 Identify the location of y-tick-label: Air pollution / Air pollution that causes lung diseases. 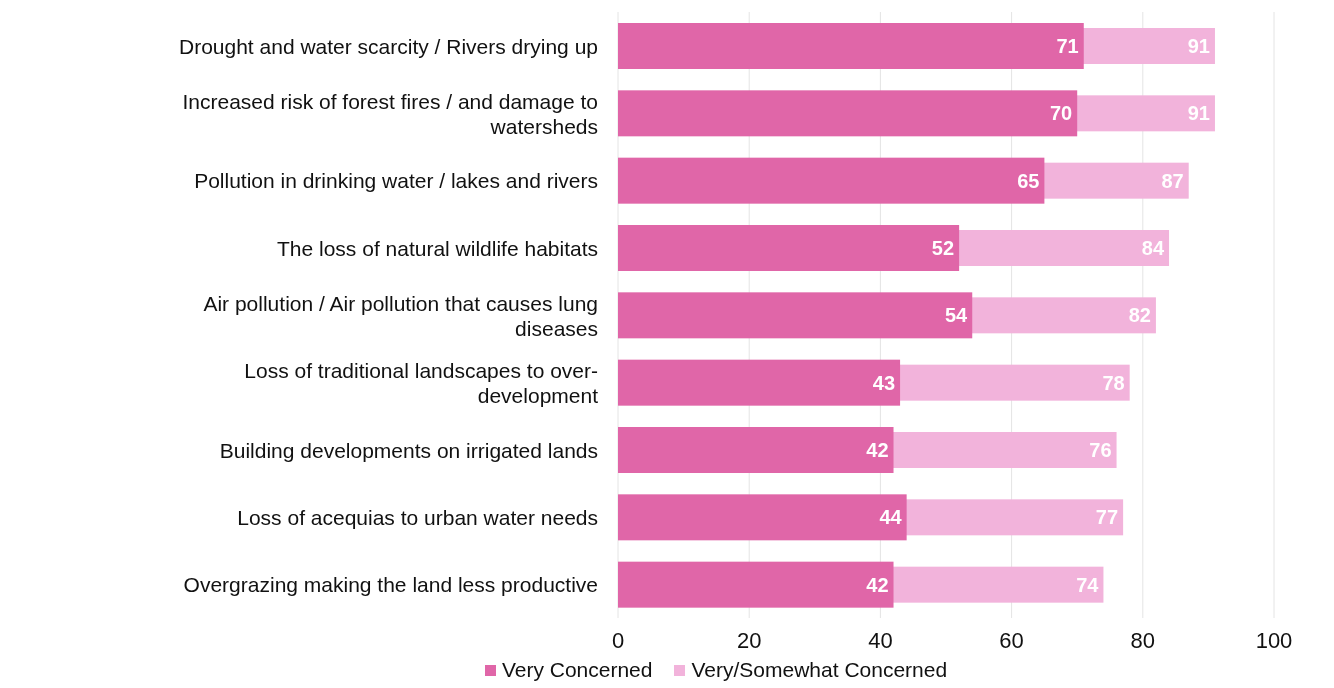
(400, 315).